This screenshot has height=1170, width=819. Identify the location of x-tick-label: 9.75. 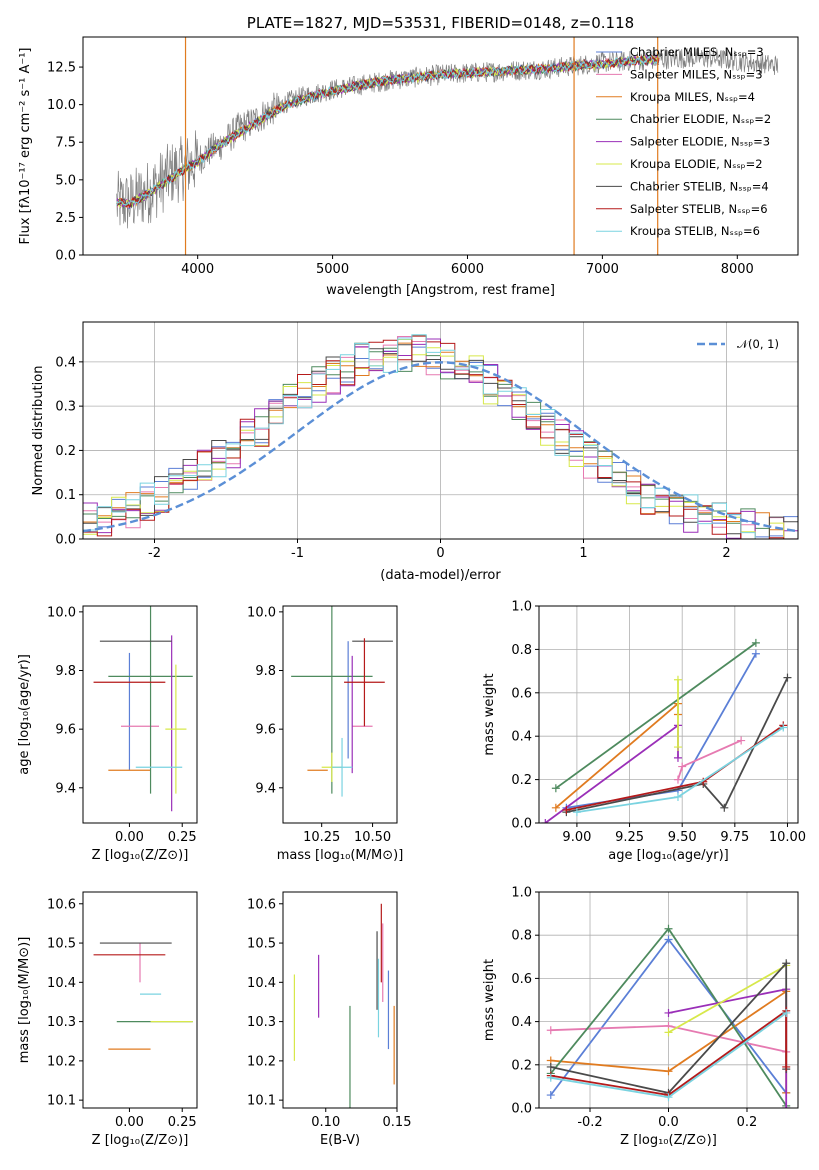
(734, 837).